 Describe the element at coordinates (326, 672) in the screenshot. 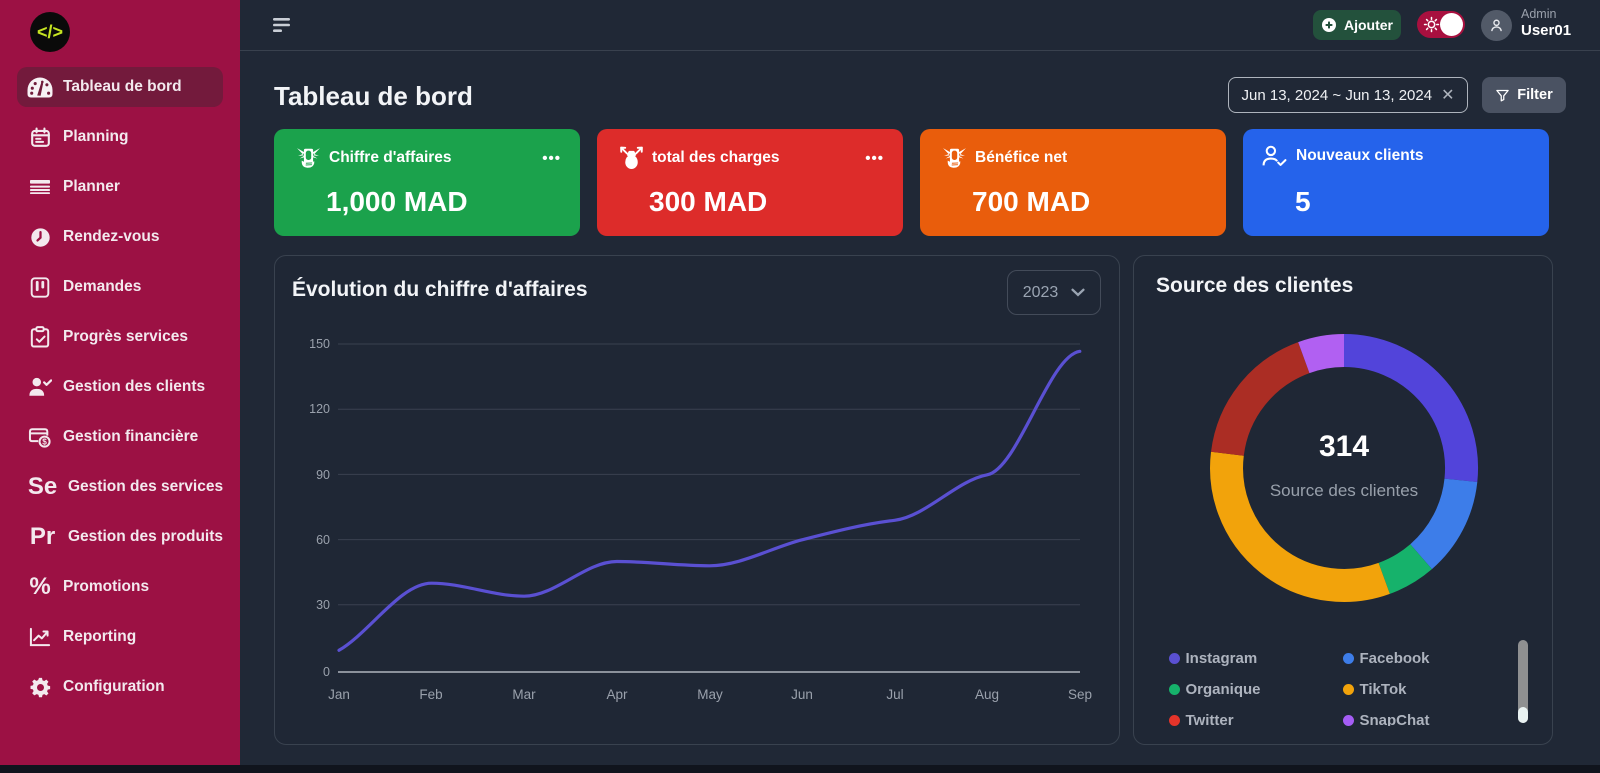

I see `svg-text: 0` at that location.